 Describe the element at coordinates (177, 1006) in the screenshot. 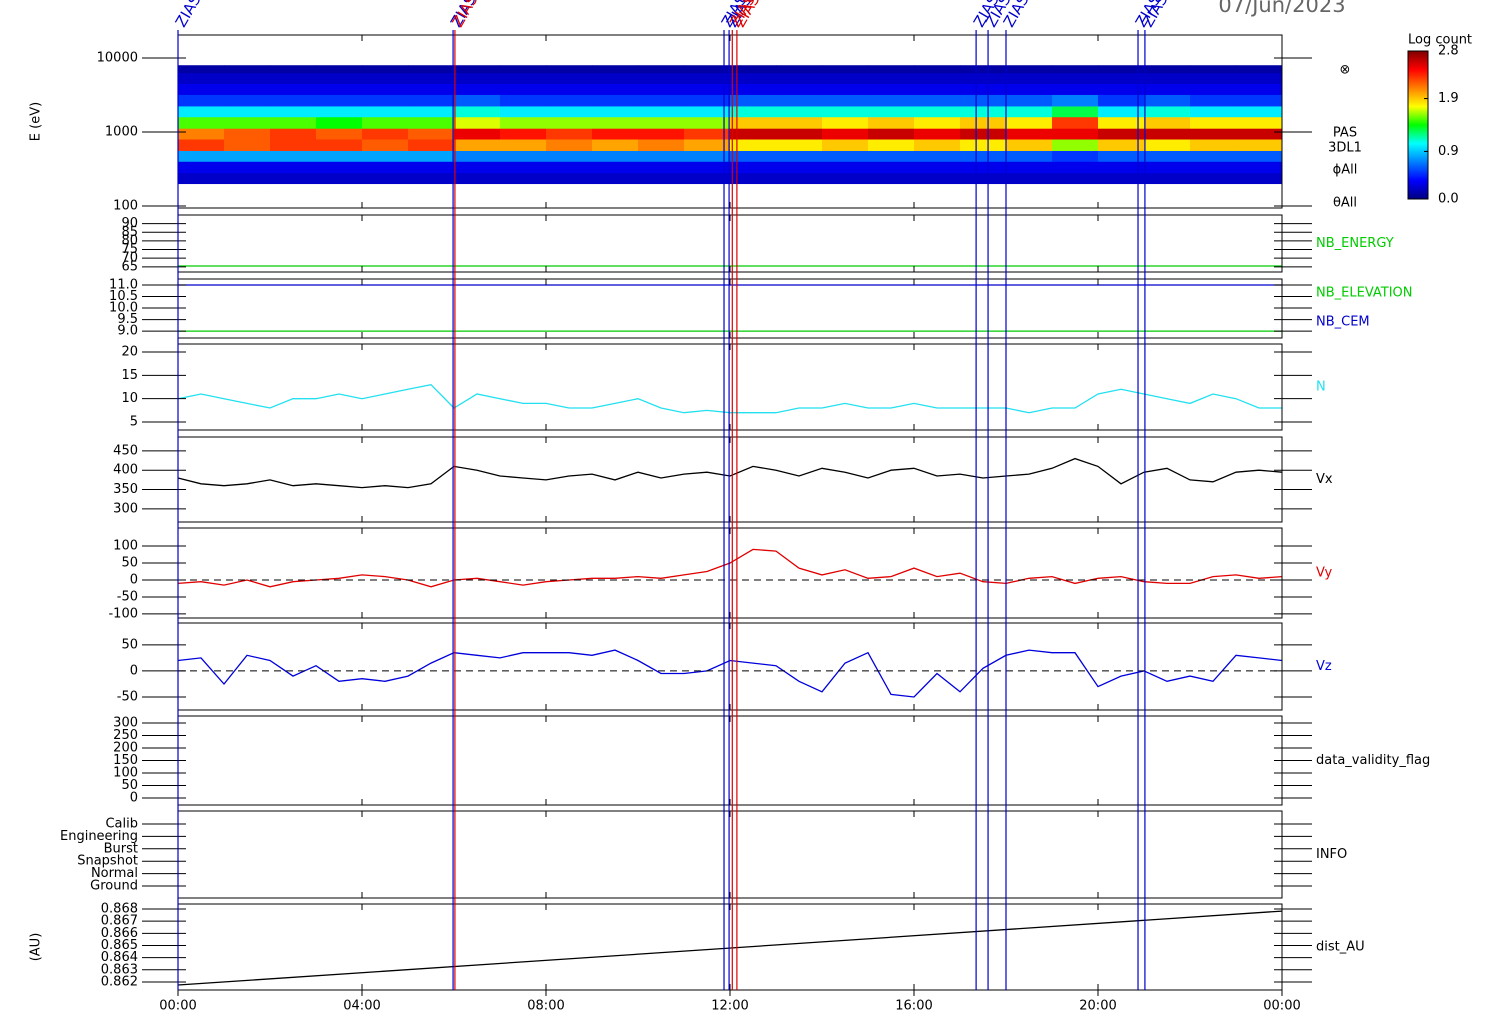

I see `x-tick-label: 00:00` at that location.